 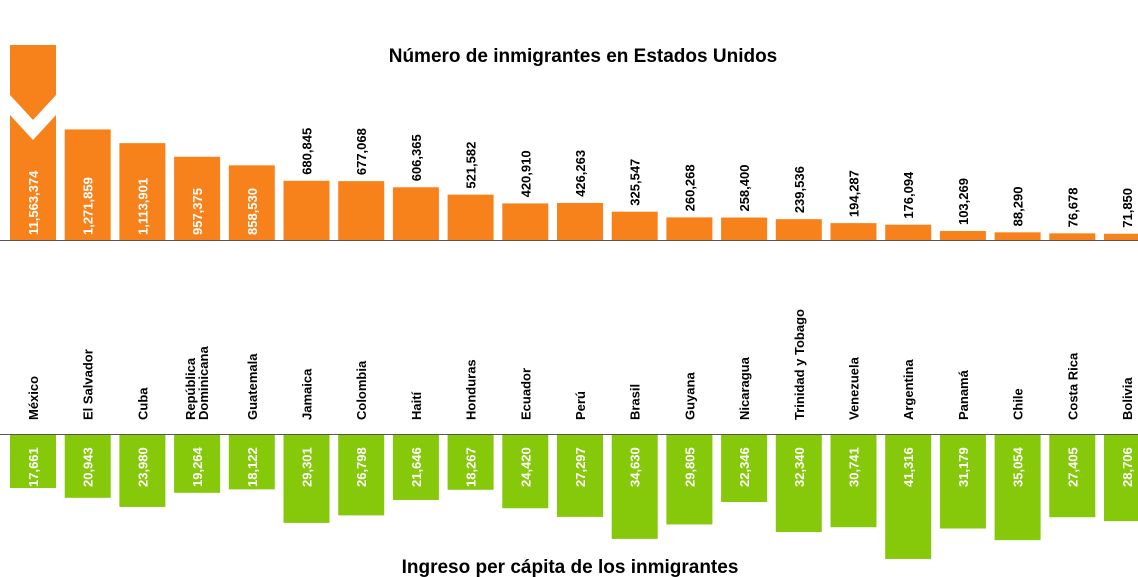 What do you see at coordinates (361, 151) in the screenshot?
I see `value-label: 677,068` at bounding box center [361, 151].